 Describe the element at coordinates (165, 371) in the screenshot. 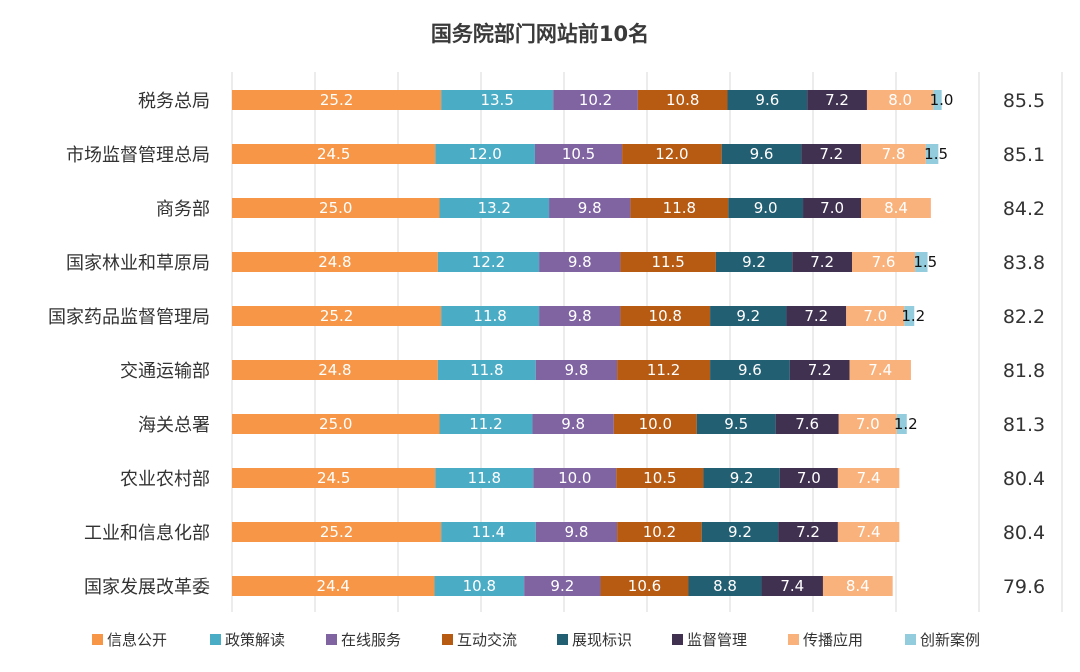

I see `category-label: 交通运输部` at that location.